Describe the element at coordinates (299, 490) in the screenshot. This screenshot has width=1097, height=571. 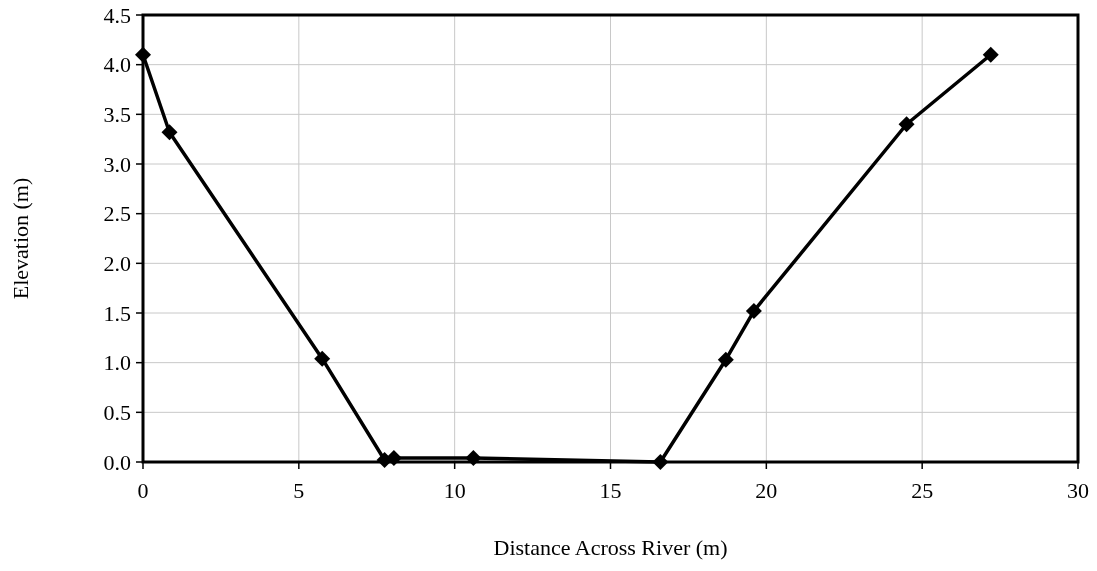
I see `x-tick-label: 5` at that location.